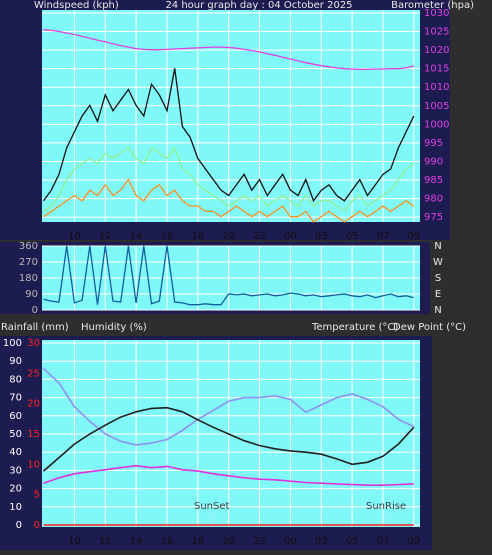  What do you see at coordinates (15, 379) in the screenshot?
I see `y-tick-label: 80` at bounding box center [15, 379].